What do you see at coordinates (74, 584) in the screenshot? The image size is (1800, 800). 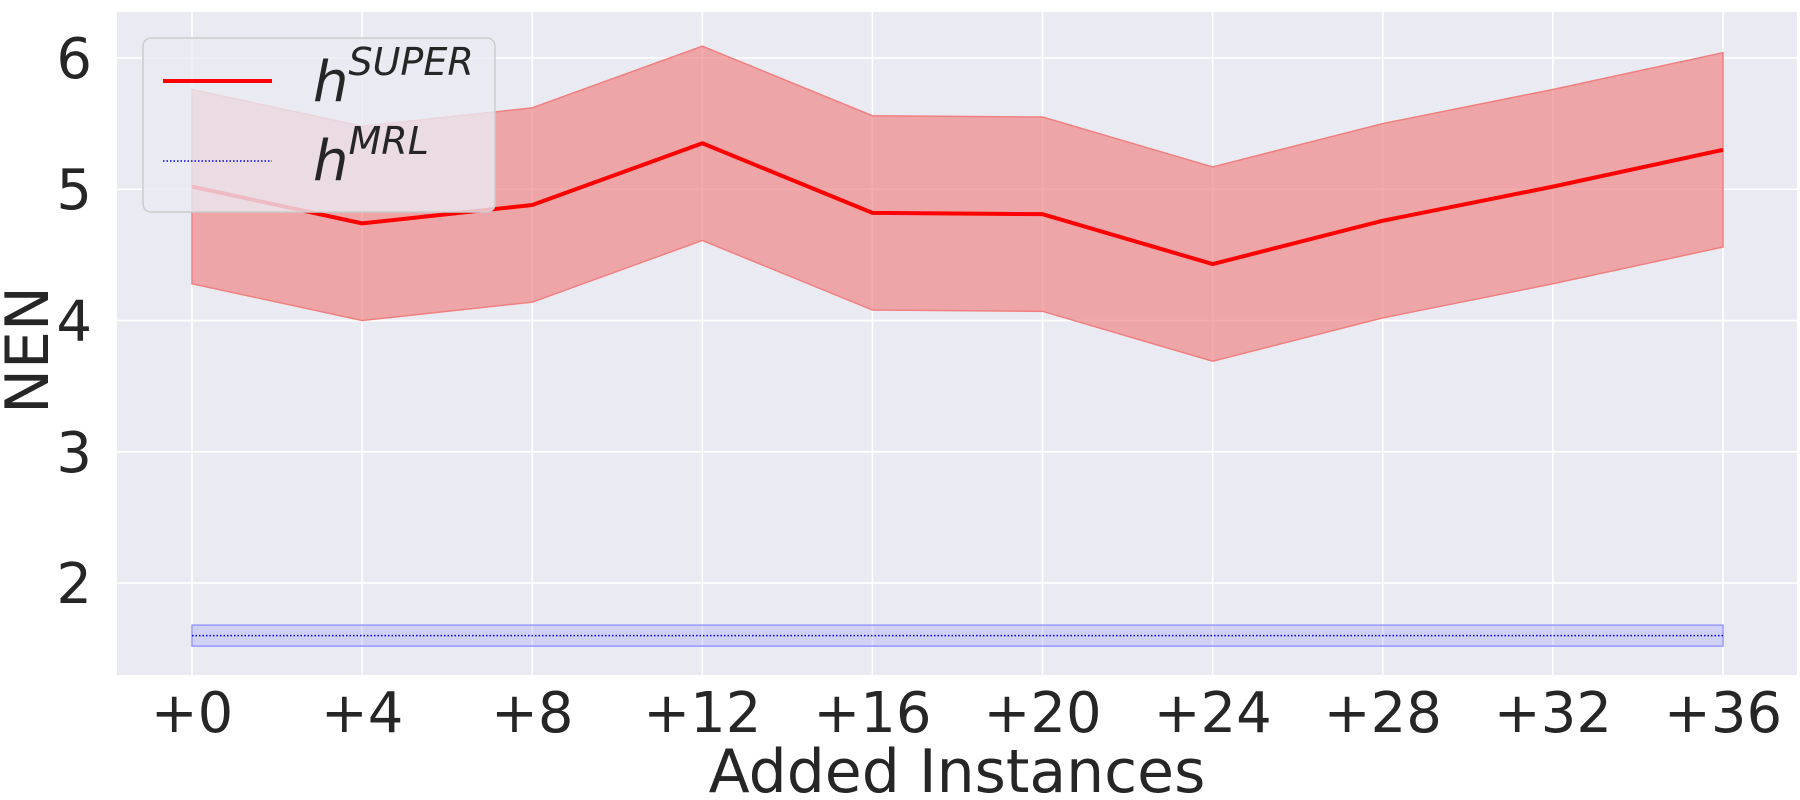 I see `y-tick-label: 2` at bounding box center [74, 584].